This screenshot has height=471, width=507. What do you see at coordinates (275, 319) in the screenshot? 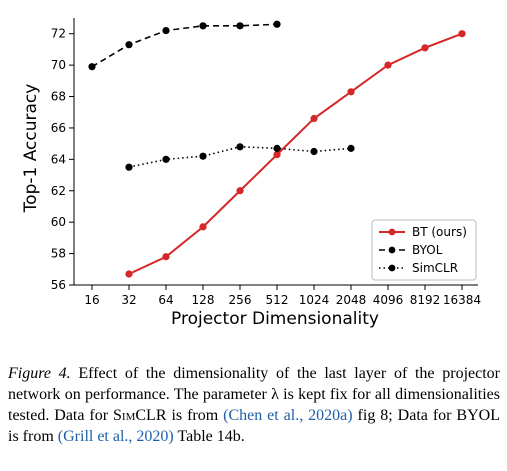
I see `x-axis-label: Projector Dimensionality` at bounding box center [275, 319].